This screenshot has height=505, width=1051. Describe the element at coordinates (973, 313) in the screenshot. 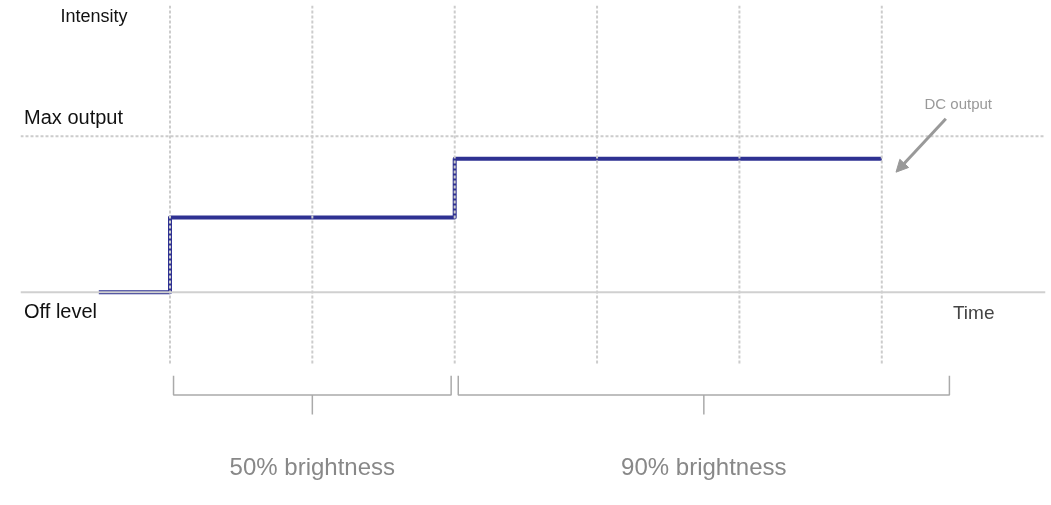

I see `x-axis-title: Time` at that location.